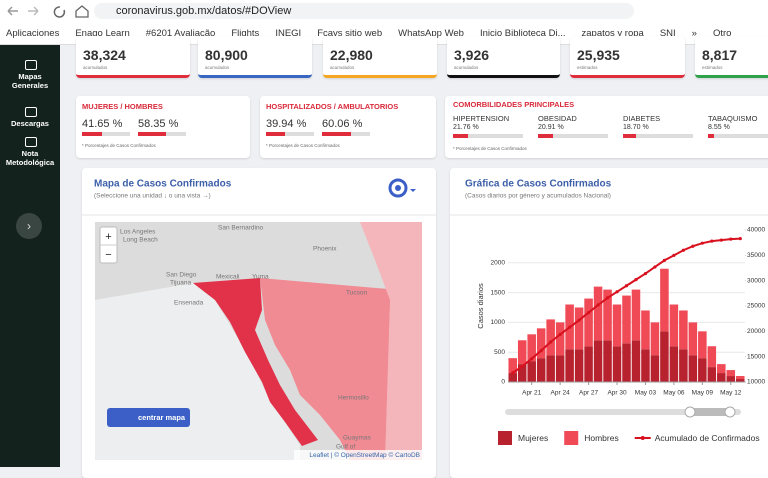 This screenshot has width=768, height=478. What do you see at coordinates (551, 127) in the screenshot?
I see `comorbidity-label: 20.91 %` at bounding box center [551, 127].